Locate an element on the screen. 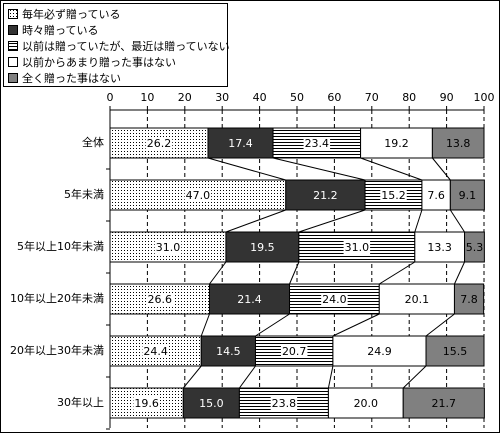 This screenshot has width=500, height=433. legend-box is located at coordinates (115, 45).